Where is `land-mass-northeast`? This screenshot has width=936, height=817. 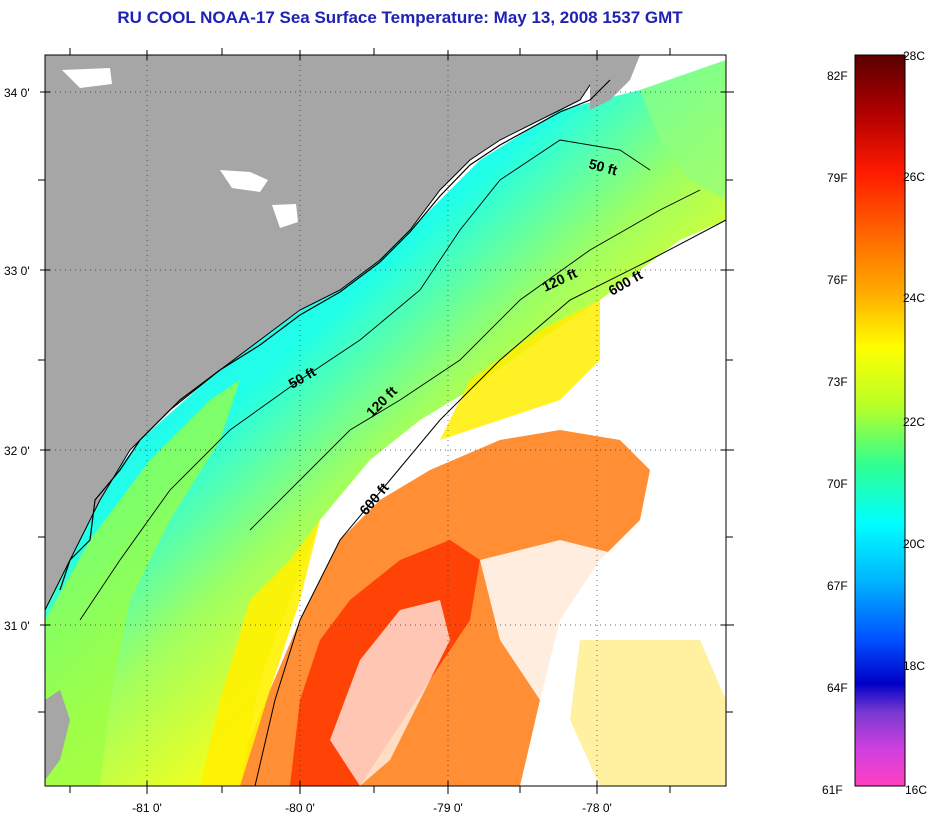
land-mass-northeast is located at coordinates (615, 82).